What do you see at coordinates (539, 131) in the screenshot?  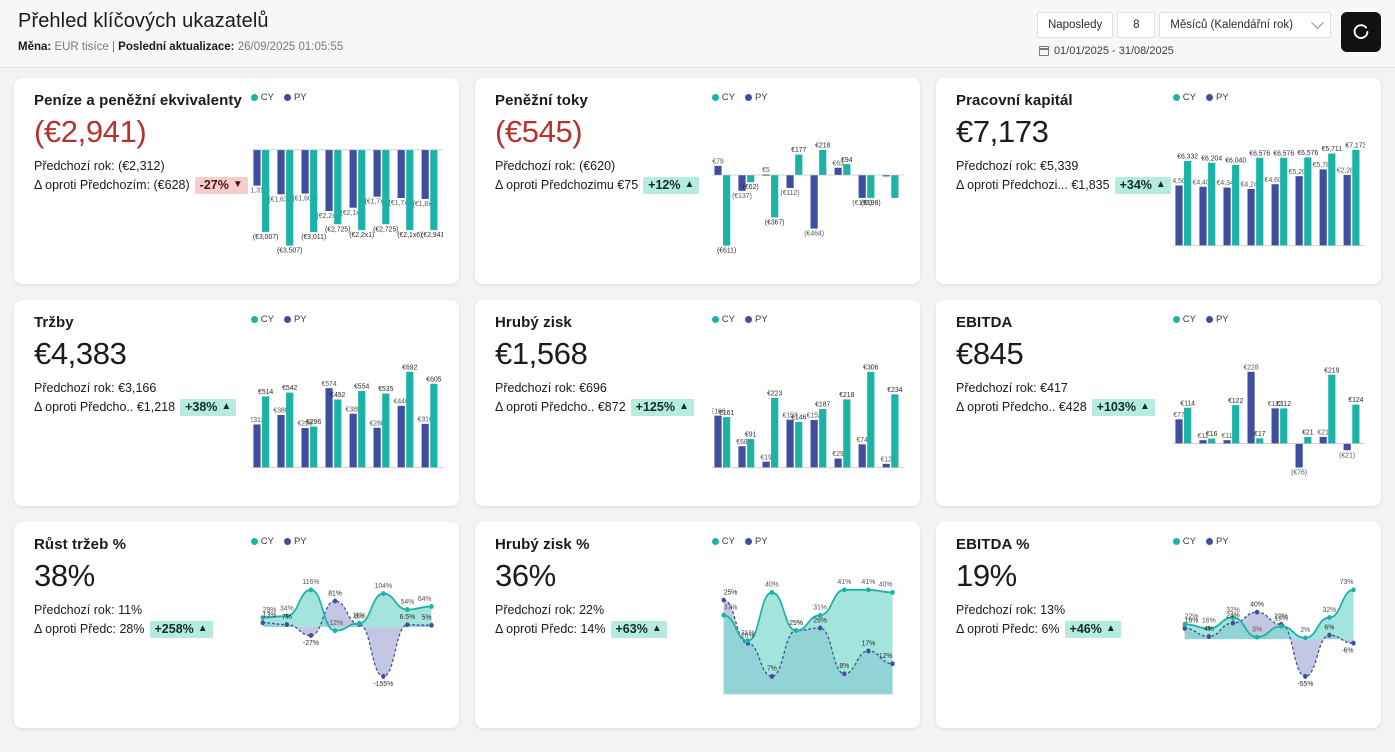 I see `card-kpi-value-cashflow: (€545)` at bounding box center [539, 131].